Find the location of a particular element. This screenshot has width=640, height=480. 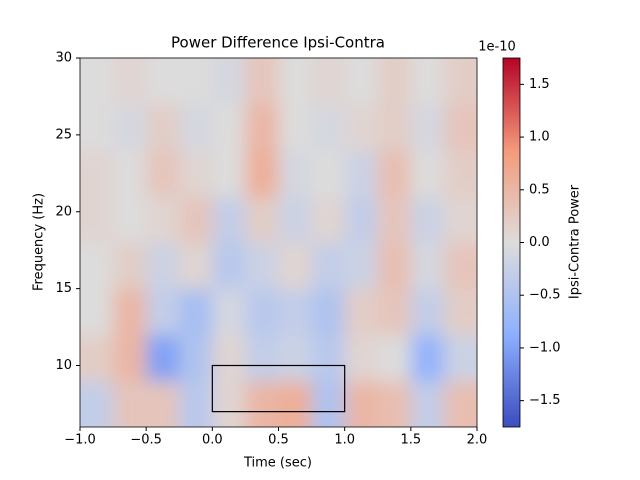

colorbar is located at coordinates (511, 242).